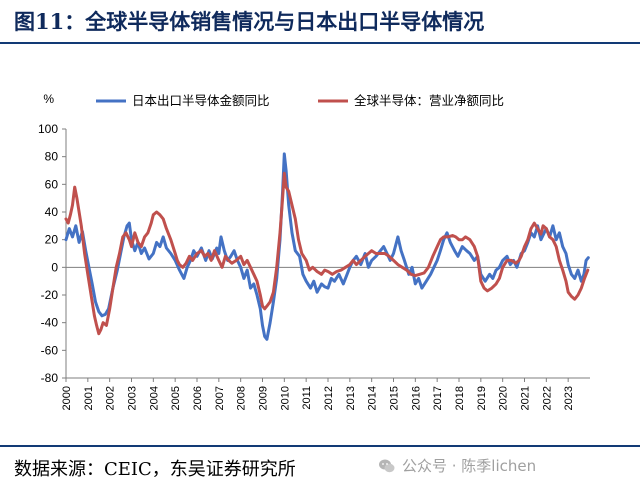 This screenshot has height=498, width=640. I want to click on x-tick-label: 2005, so click(176, 398).